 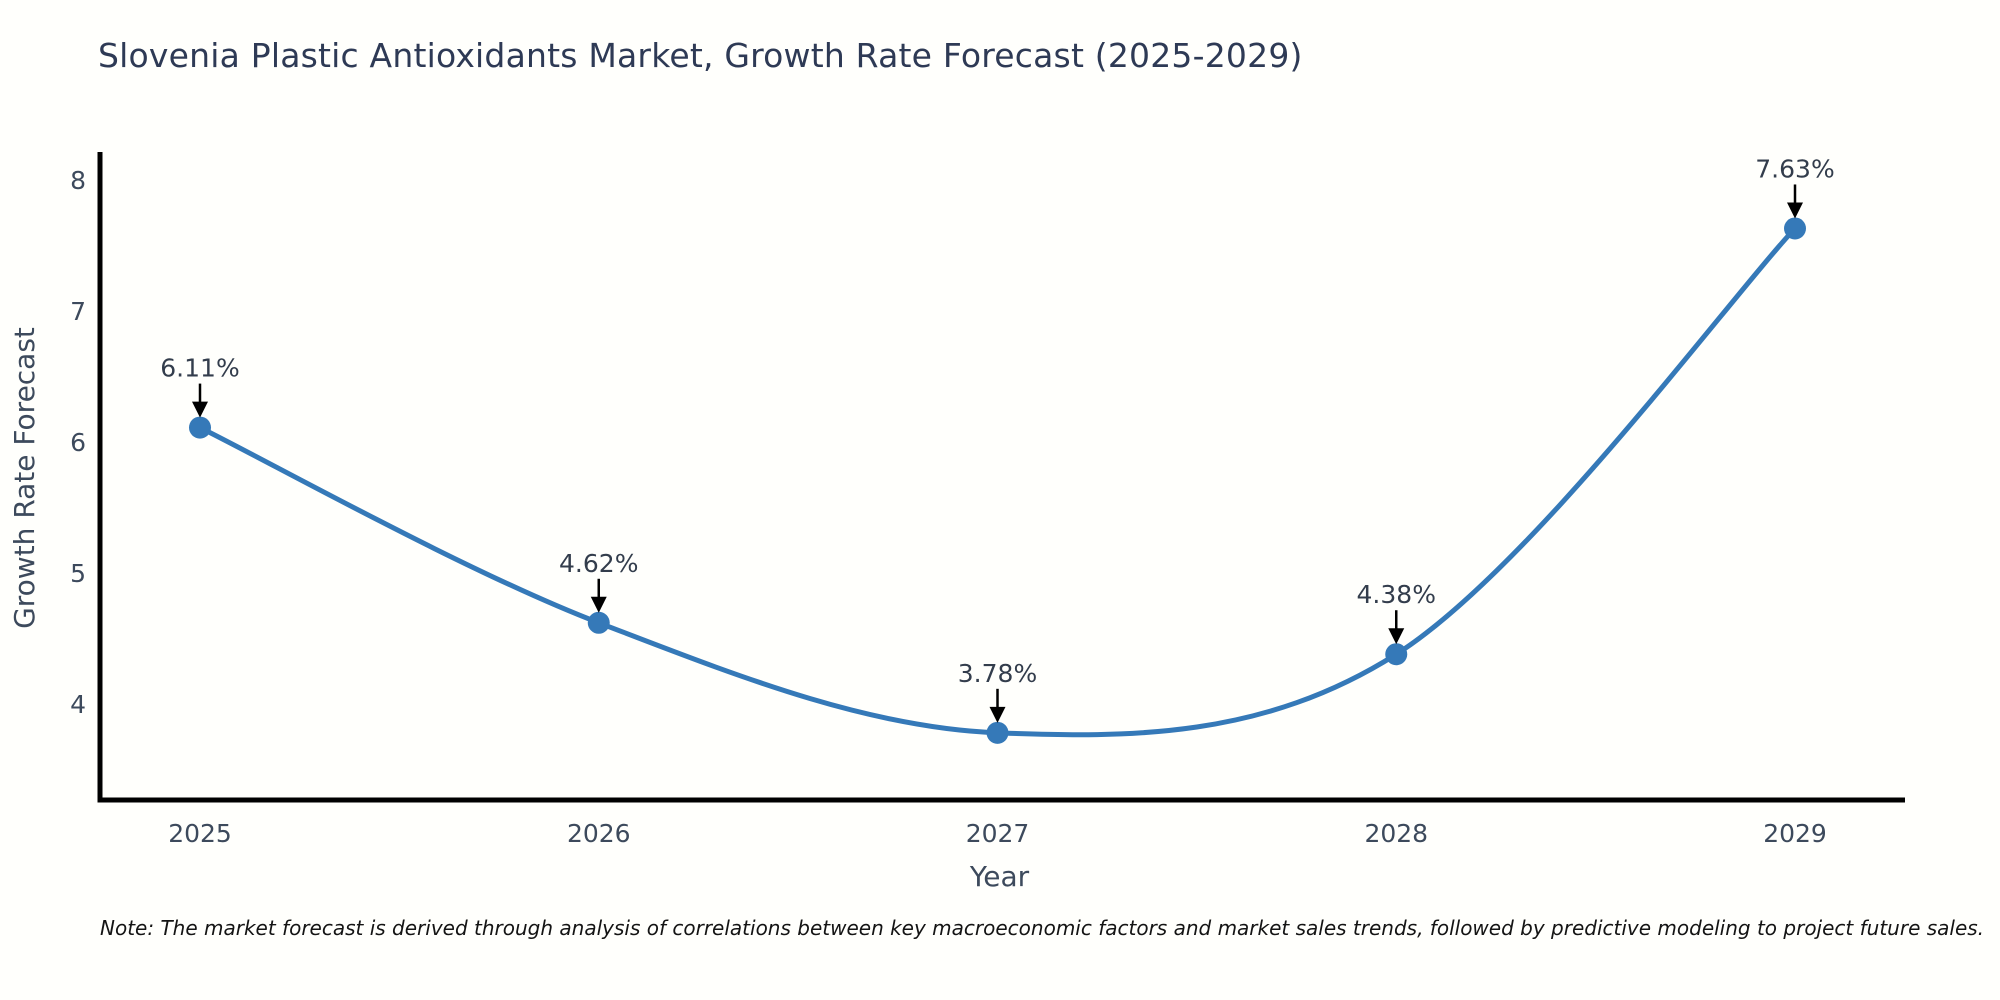 What do you see at coordinates (199, 368) in the screenshot?
I see `data-point-label: 6.11%` at bounding box center [199, 368].